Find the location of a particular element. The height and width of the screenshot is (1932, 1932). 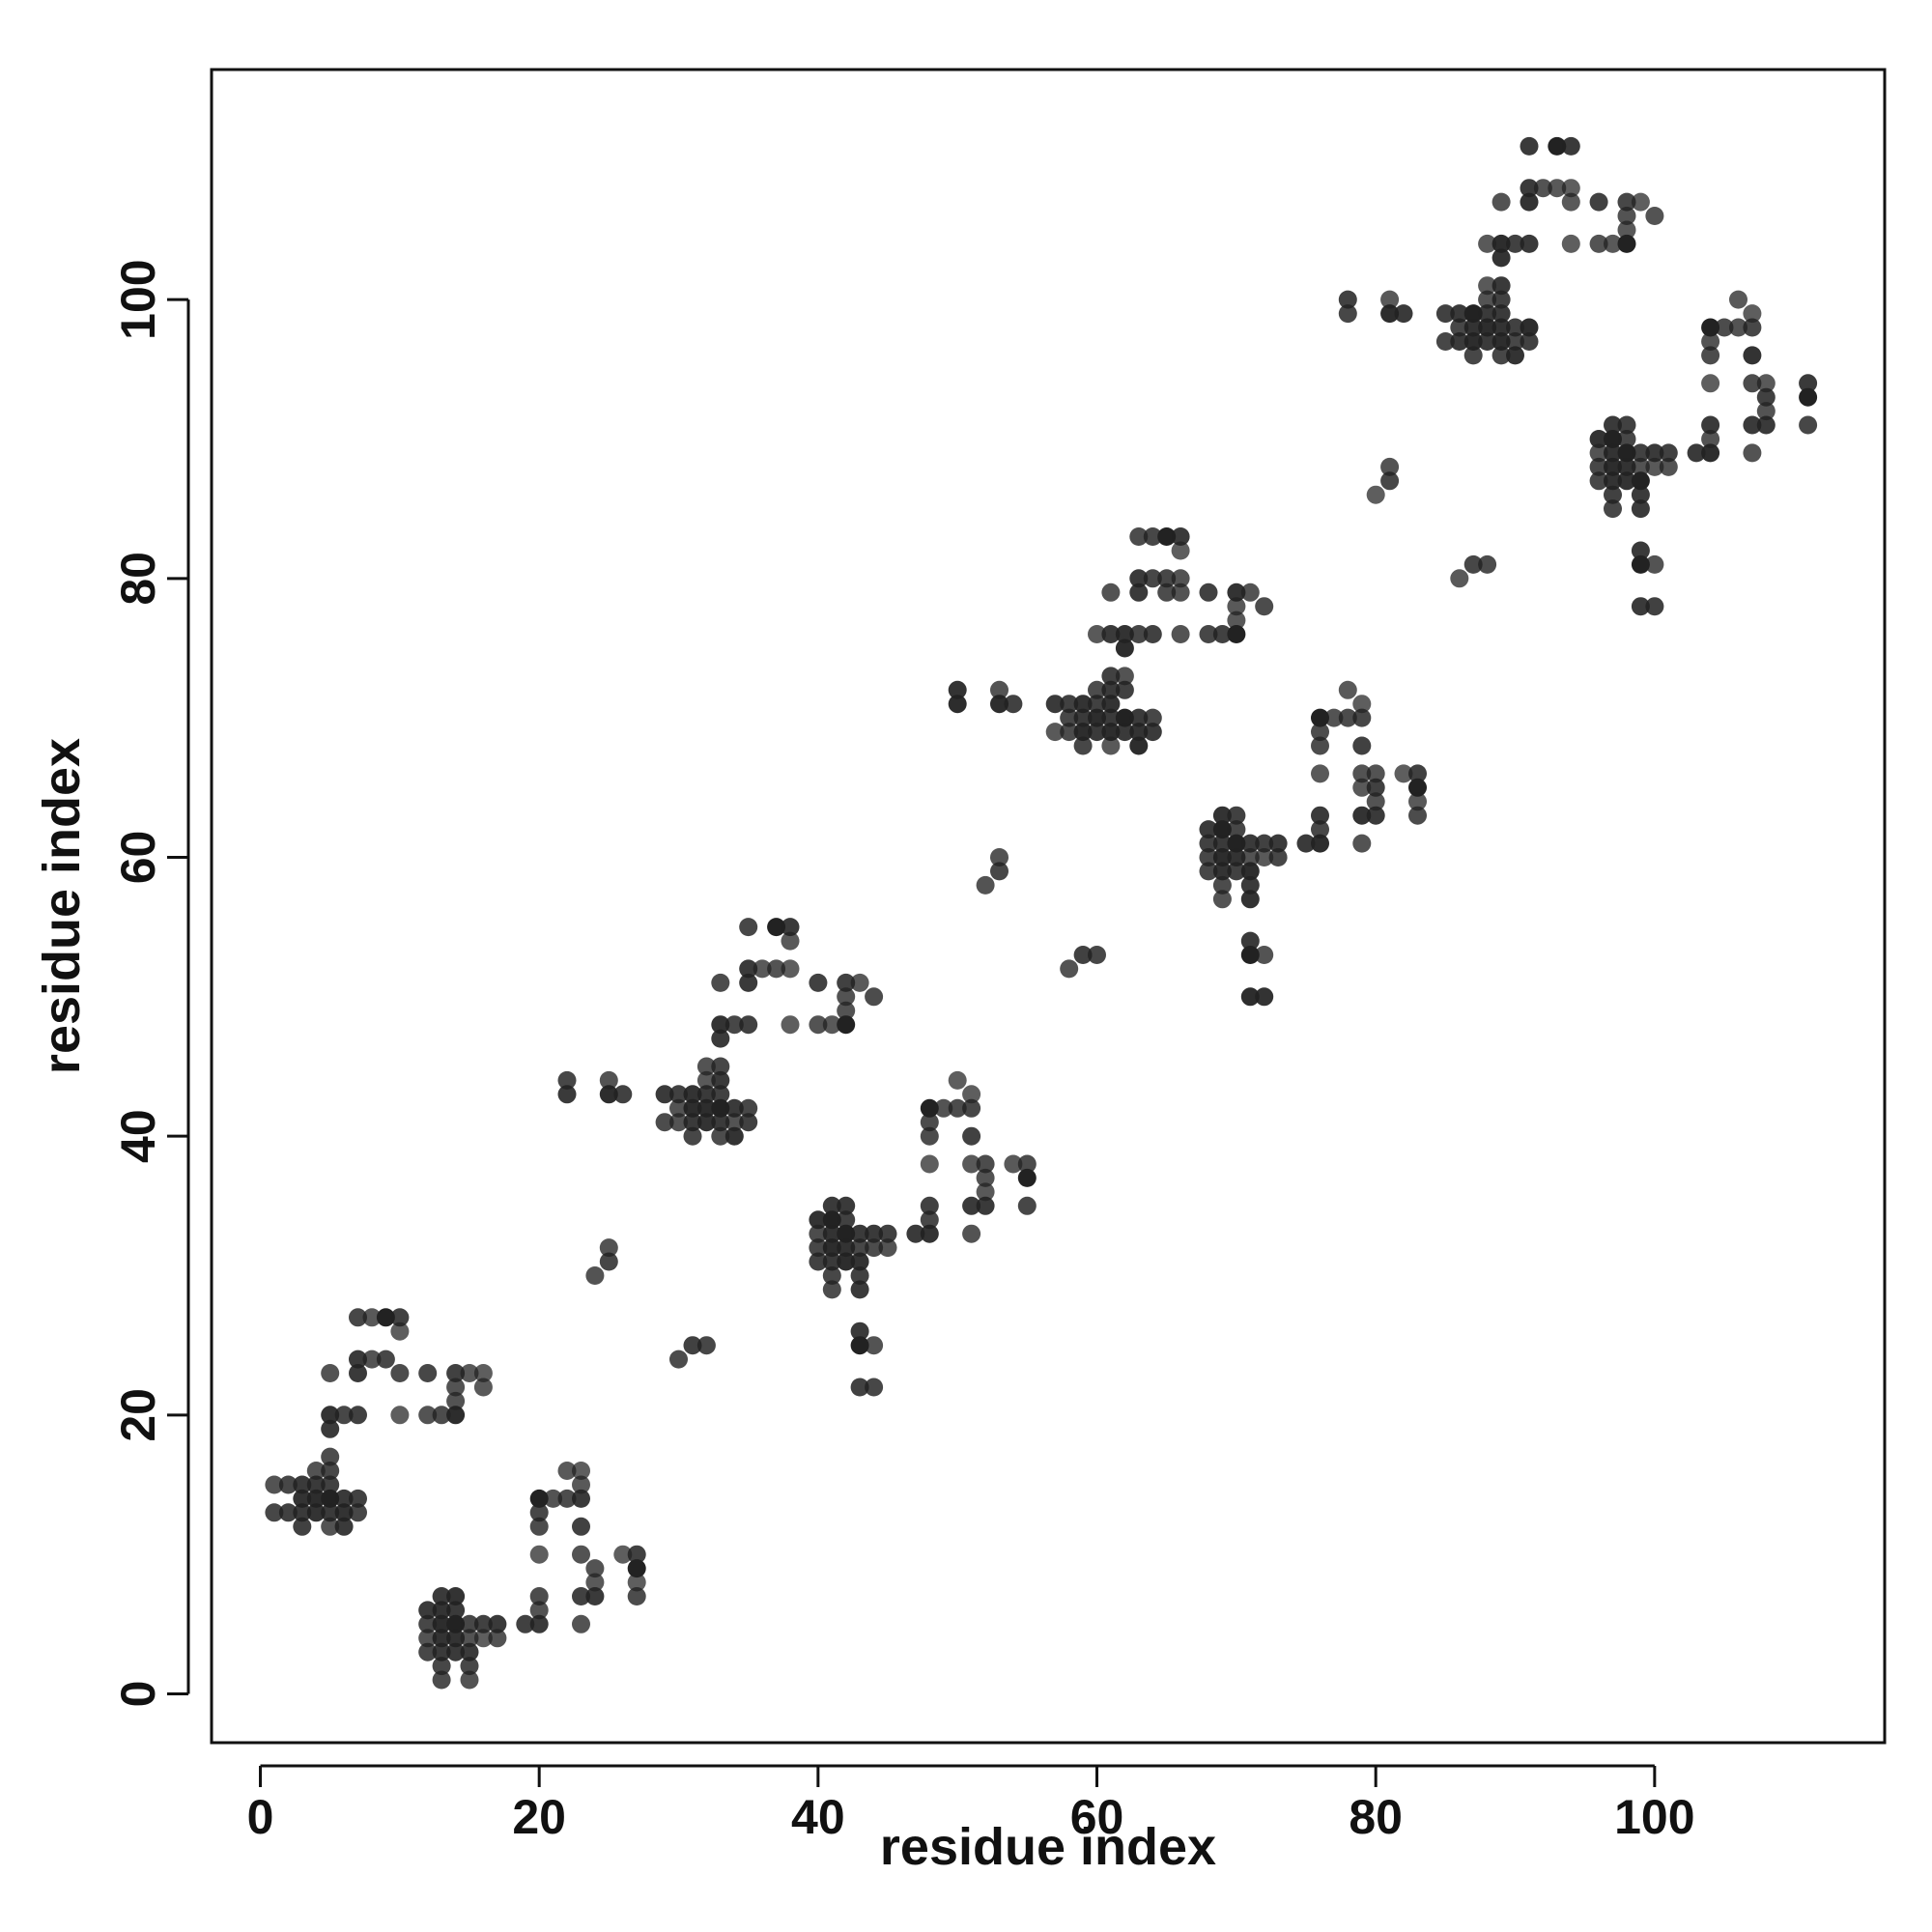

y-tick-label: 20 is located at coordinates (138, 1415).